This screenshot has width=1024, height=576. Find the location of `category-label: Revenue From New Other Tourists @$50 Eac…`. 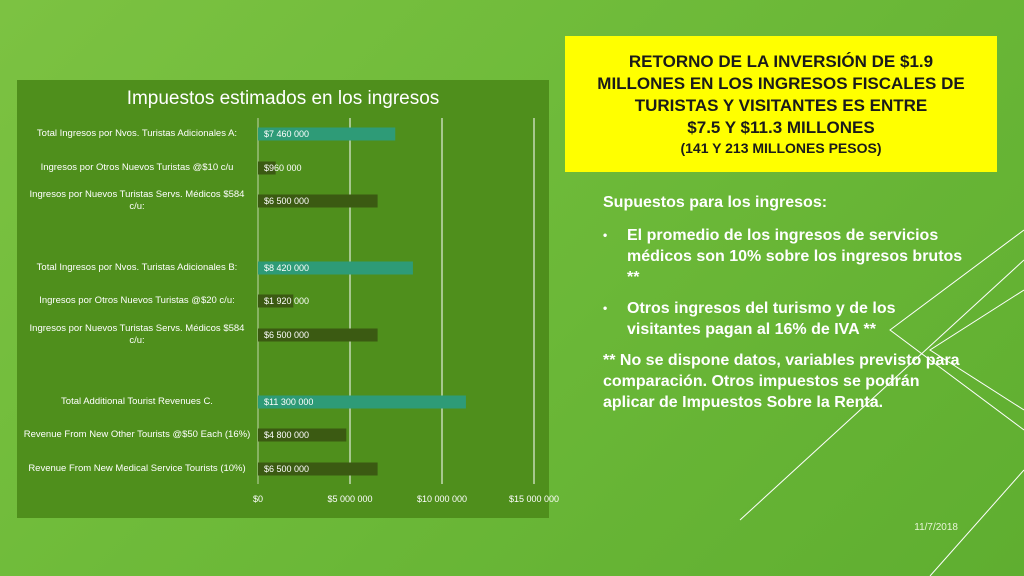

category-label: Revenue From New Other Tourists @$50 Eac… is located at coordinates (137, 434).